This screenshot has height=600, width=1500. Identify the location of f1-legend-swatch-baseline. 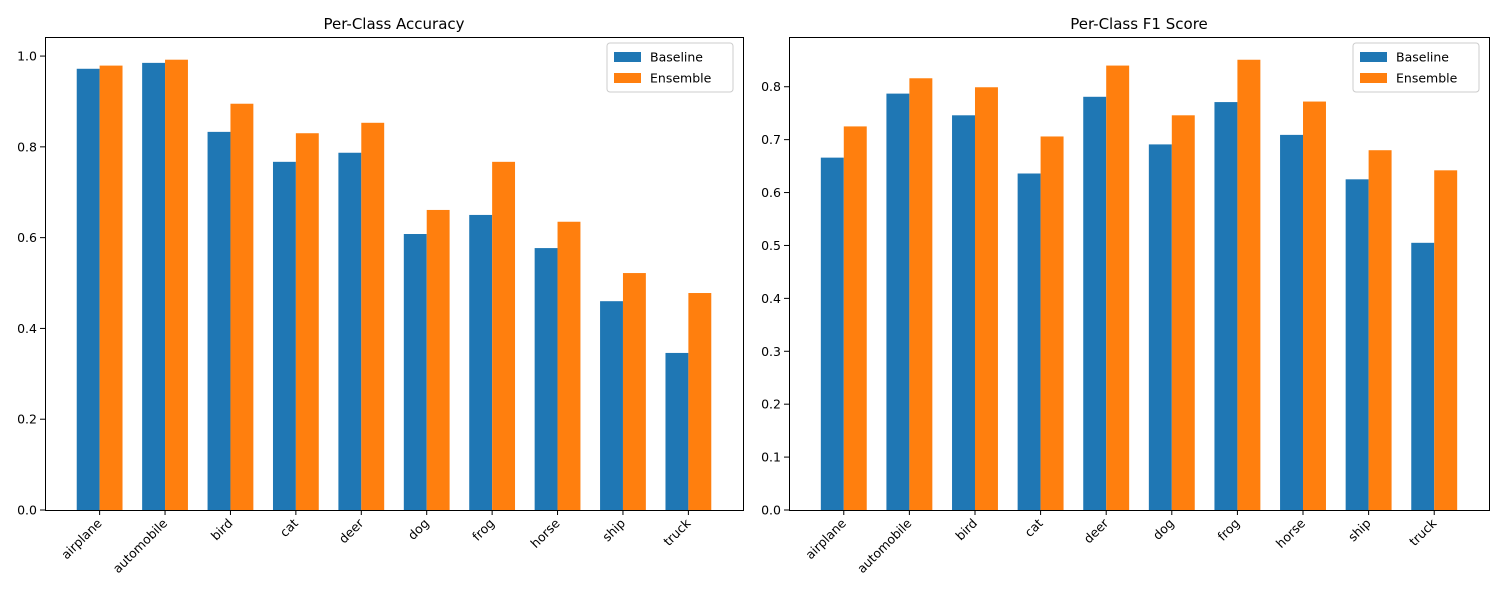
(1373, 57).